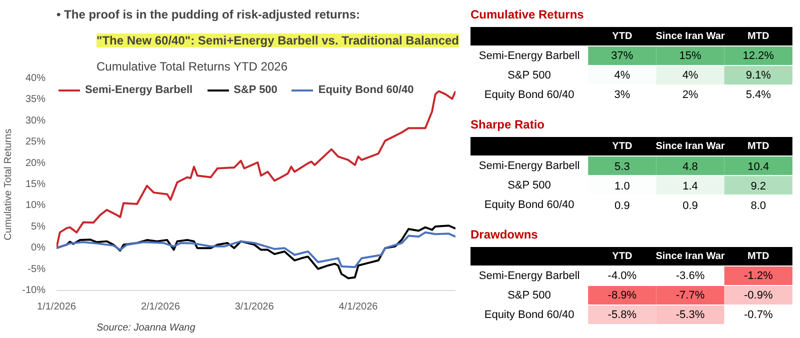 This screenshot has height=338, width=800. Describe the element at coordinates (504, 235) in the screenshot. I see `chart-title: Drawdowns` at that location.